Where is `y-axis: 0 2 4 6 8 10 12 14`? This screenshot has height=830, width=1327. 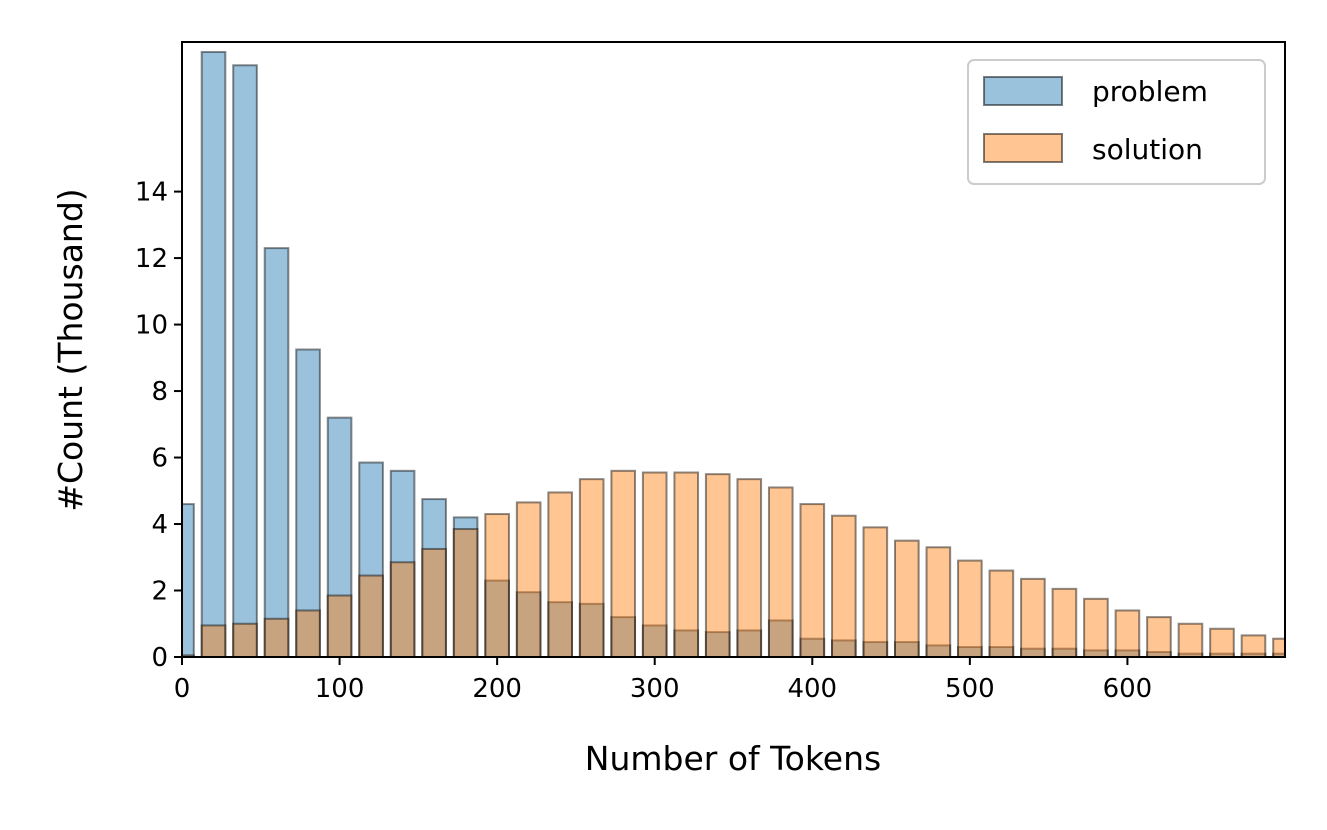 y-axis: 0 2 4 6 8 10 12 14 is located at coordinates (158, 425).